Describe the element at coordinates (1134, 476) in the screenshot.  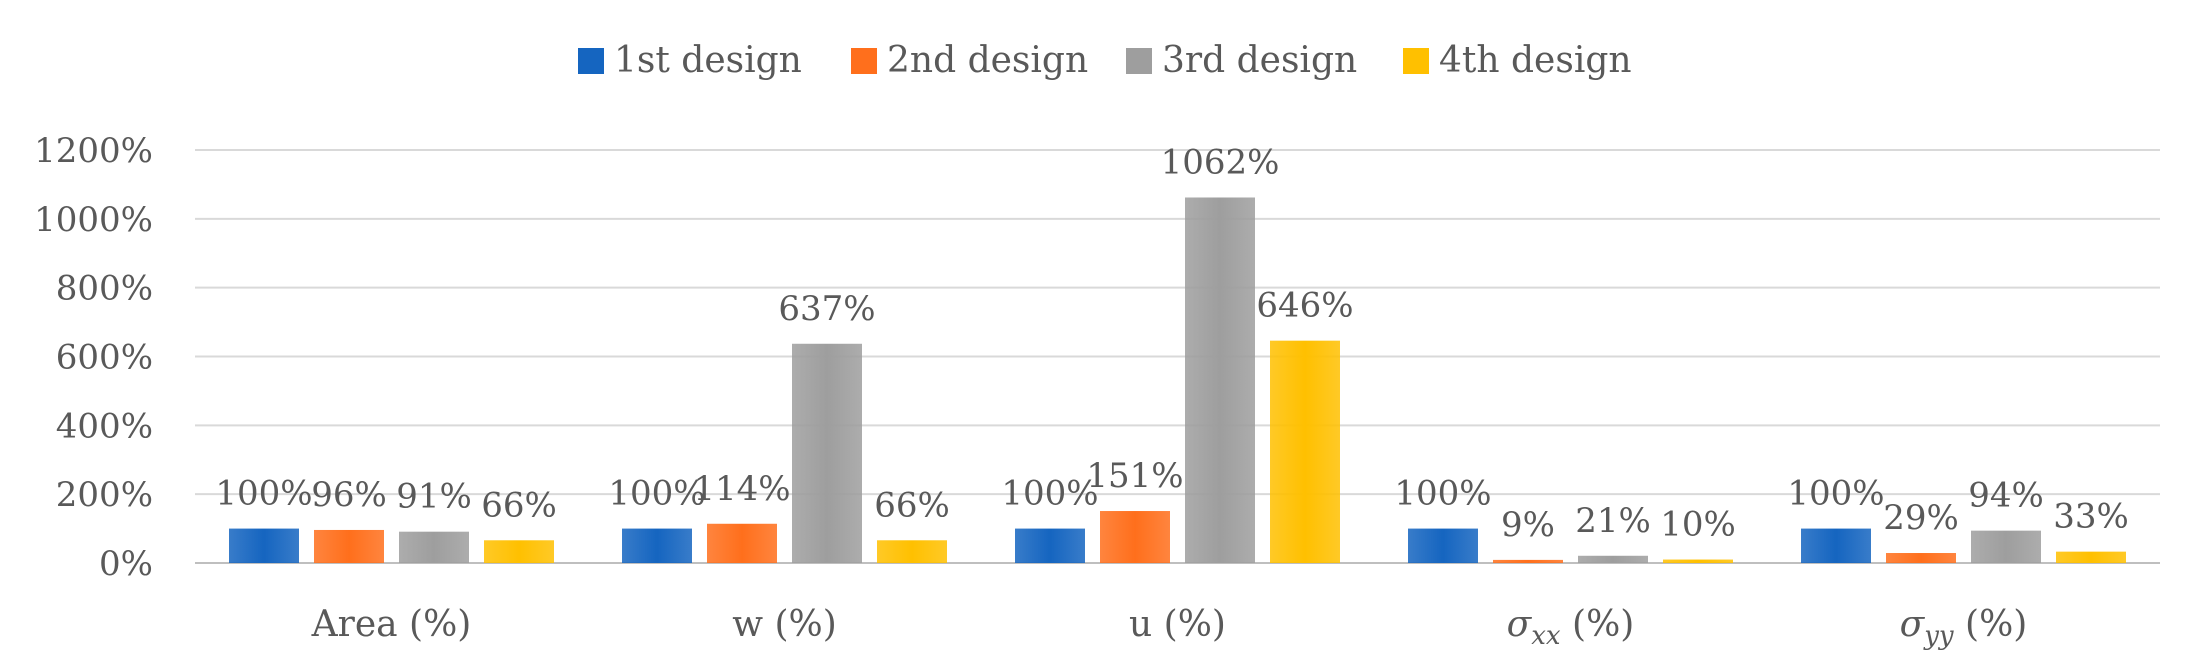
I see `data-label: 151%` at that location.